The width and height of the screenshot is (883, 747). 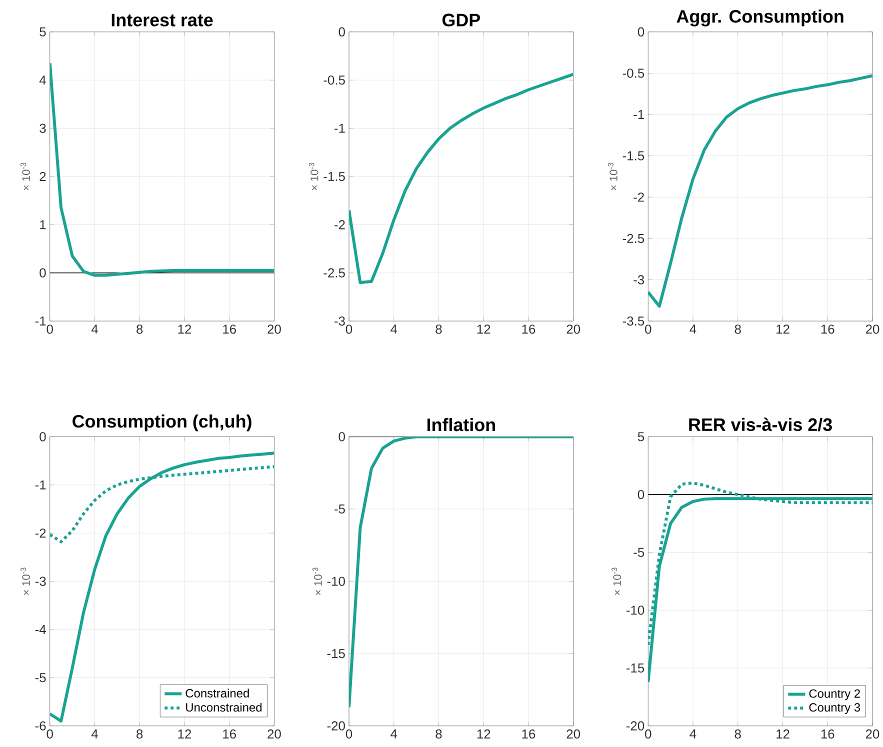 What do you see at coordinates (217, 693) in the screenshot?
I see `legend-label: Constrained` at bounding box center [217, 693].